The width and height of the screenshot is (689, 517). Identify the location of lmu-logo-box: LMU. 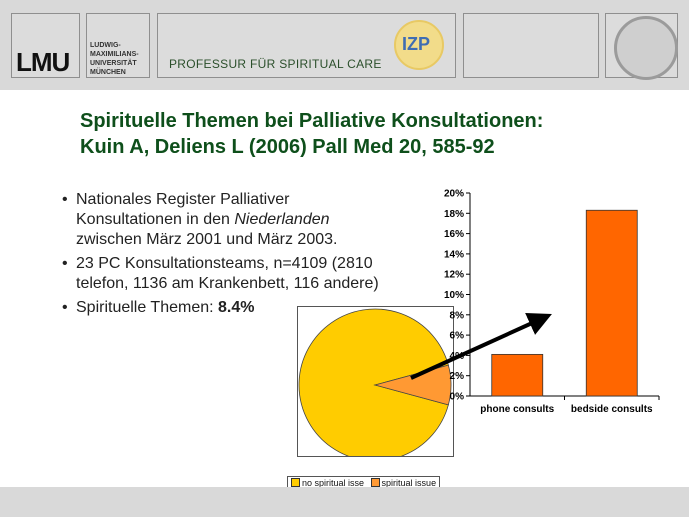
(45, 45).